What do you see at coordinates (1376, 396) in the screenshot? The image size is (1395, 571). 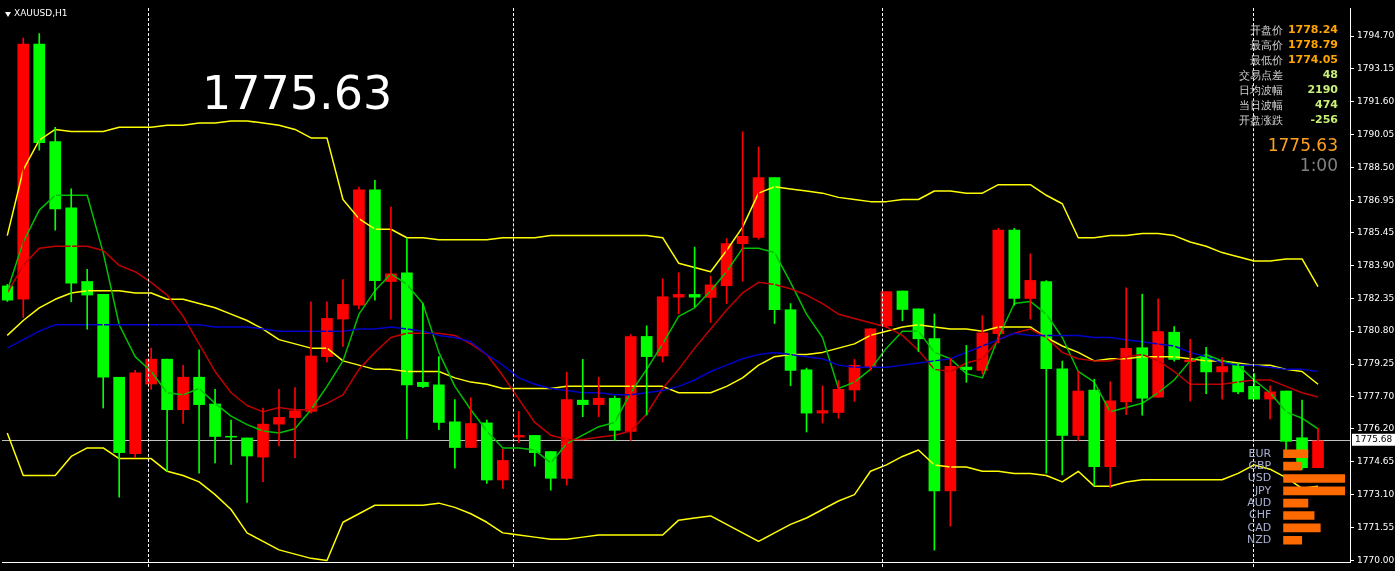 I see `y-tick-label: 1777.70` at bounding box center [1376, 396].